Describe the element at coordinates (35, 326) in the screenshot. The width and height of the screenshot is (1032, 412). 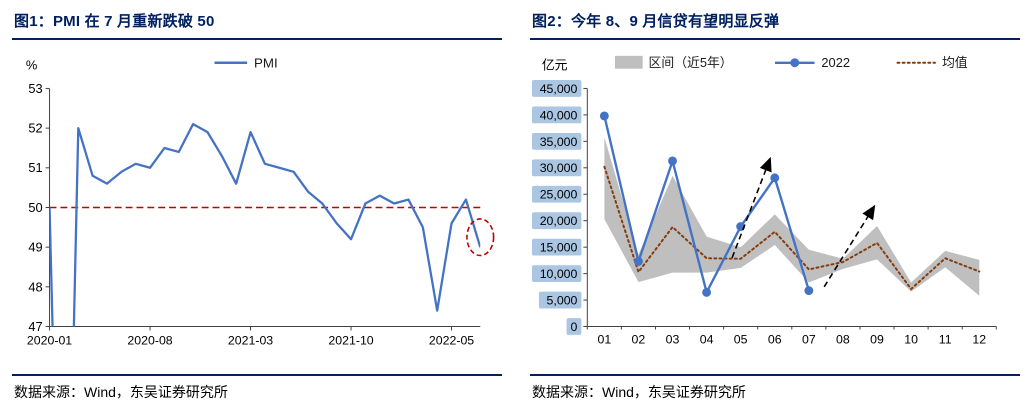
I see `y-tick-label: 47` at that location.